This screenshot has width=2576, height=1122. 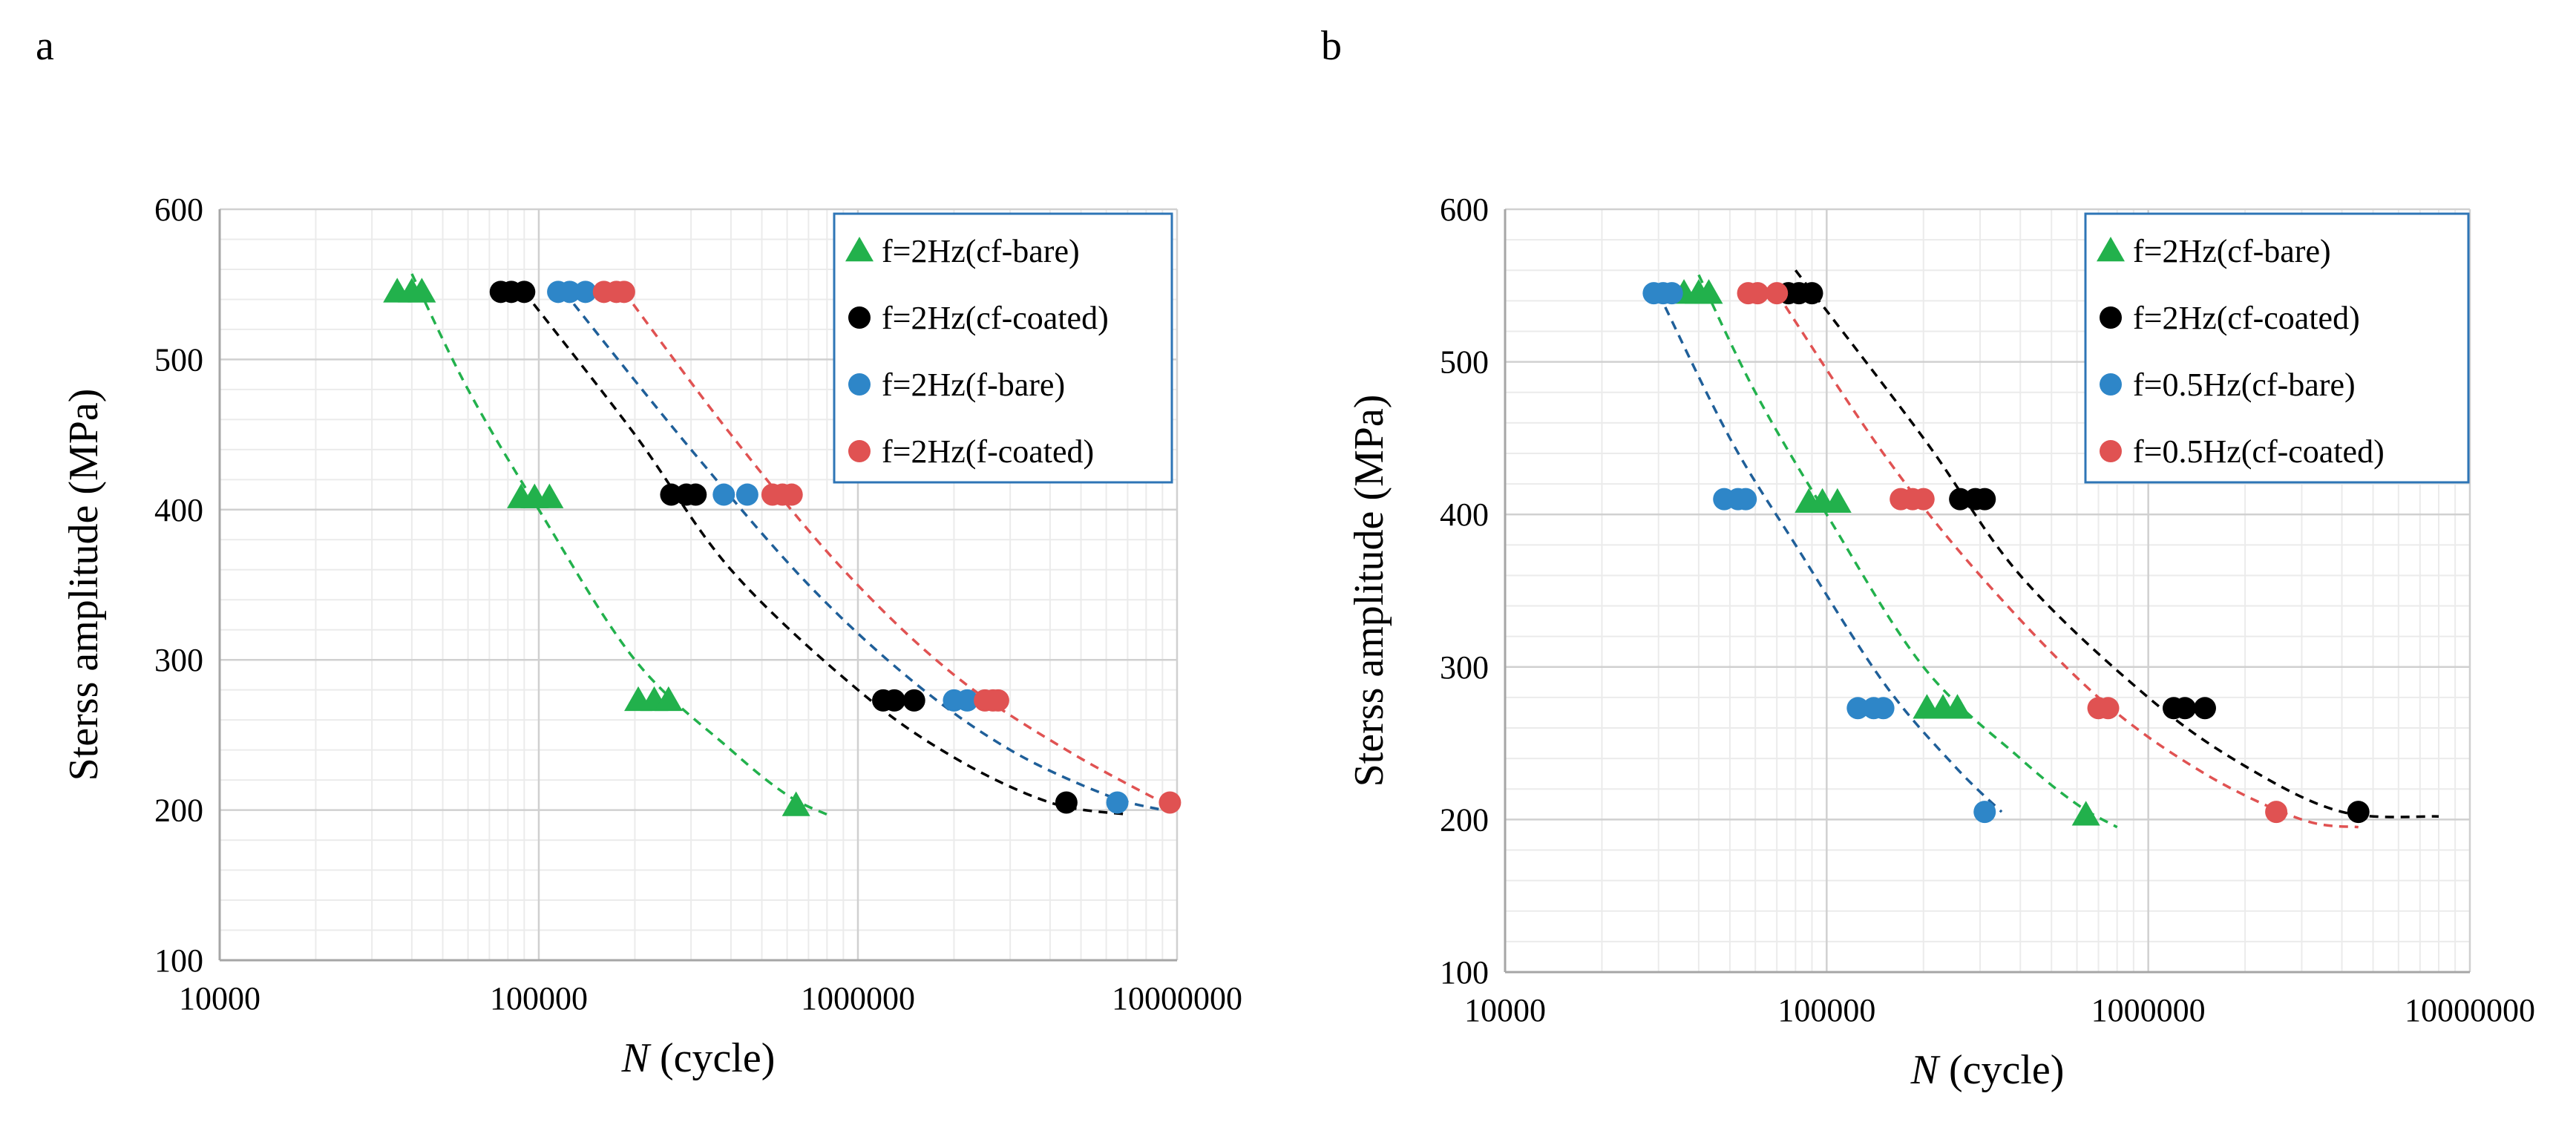 I want to click on chart-a-y-axis-title: Sterss amplitude (MPa), so click(x=84, y=585).